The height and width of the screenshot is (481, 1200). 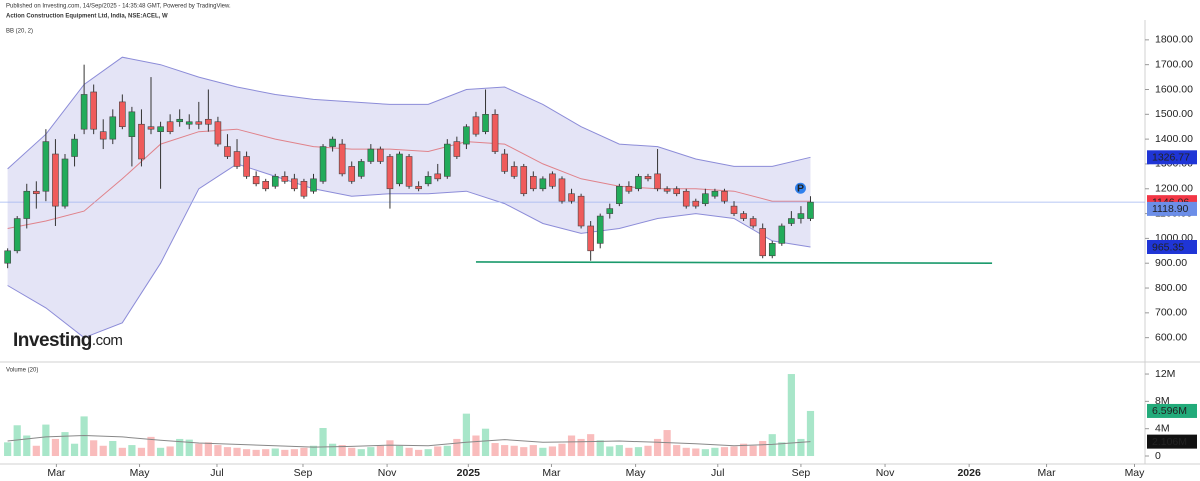 I want to click on y-tick-label: 700.00, so click(x=1171, y=313).